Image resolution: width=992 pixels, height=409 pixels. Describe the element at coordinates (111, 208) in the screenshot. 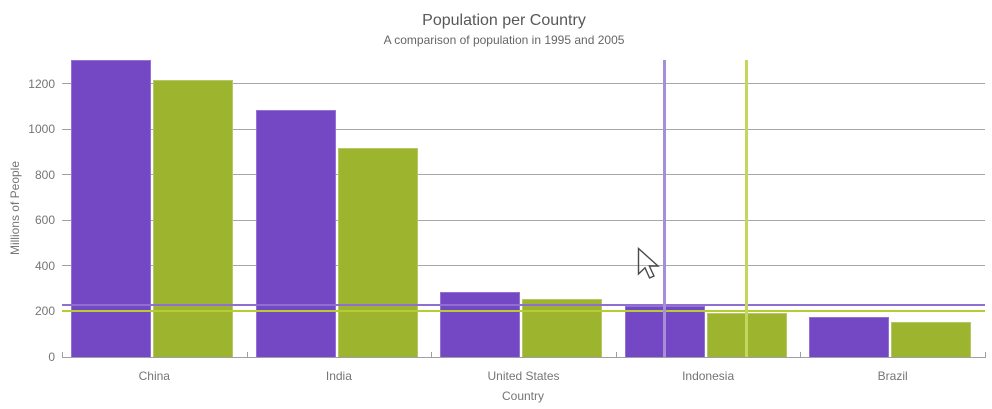

I see `bar-china-2005` at that location.